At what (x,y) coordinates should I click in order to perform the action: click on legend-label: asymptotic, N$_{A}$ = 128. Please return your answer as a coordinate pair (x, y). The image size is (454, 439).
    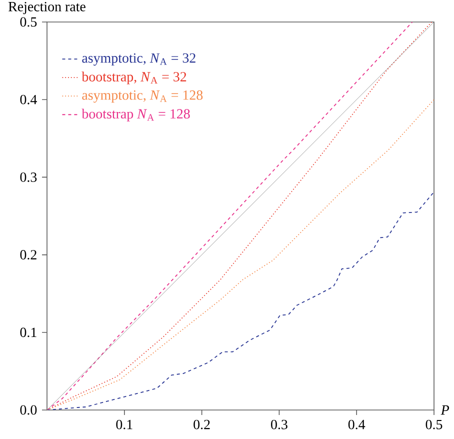
    Looking at the image, I should click on (142, 96).